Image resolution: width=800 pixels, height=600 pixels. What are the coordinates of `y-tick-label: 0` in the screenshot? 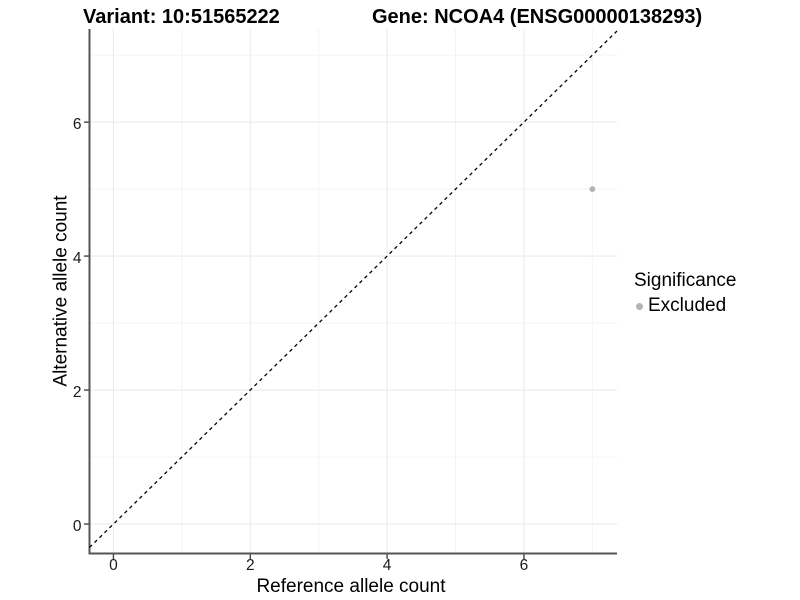 It's located at (77, 526).